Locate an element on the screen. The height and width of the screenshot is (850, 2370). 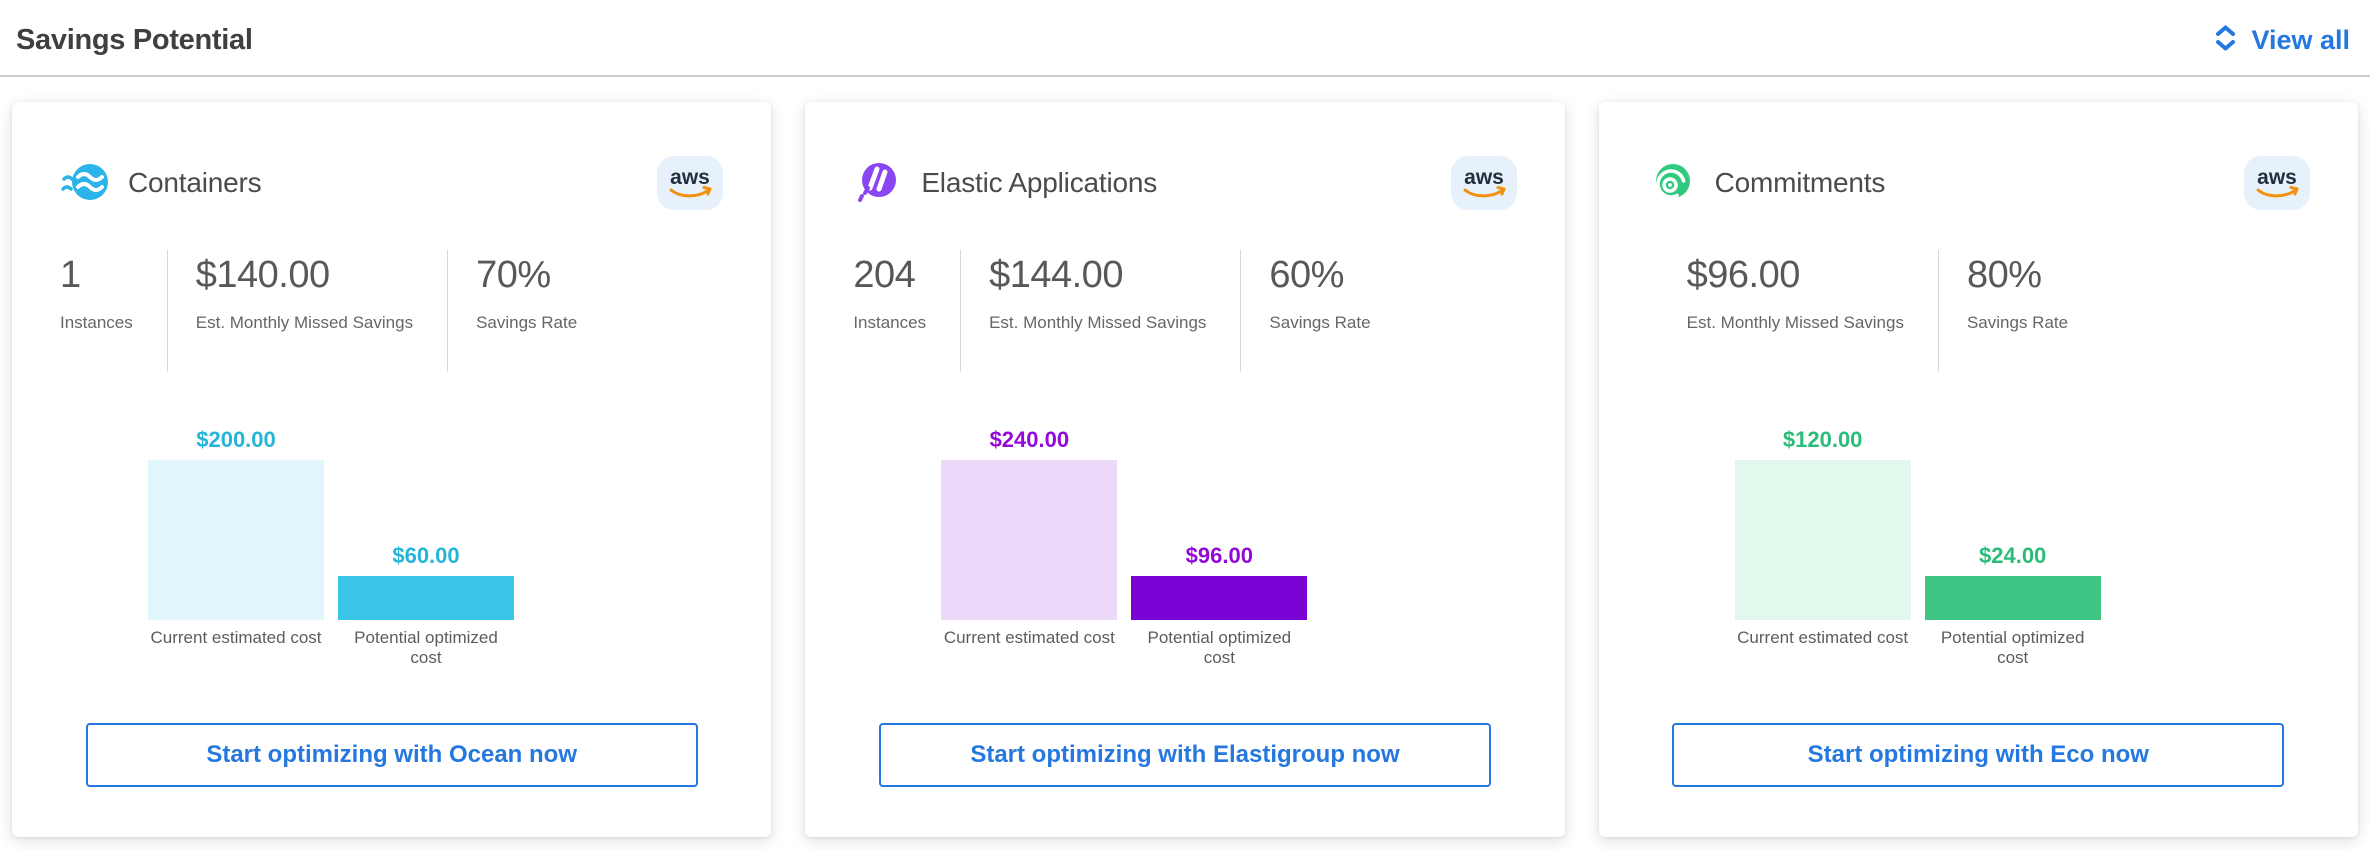
stat-savings-rate: 60% Savings Rate is located at coordinates (1322, 311).